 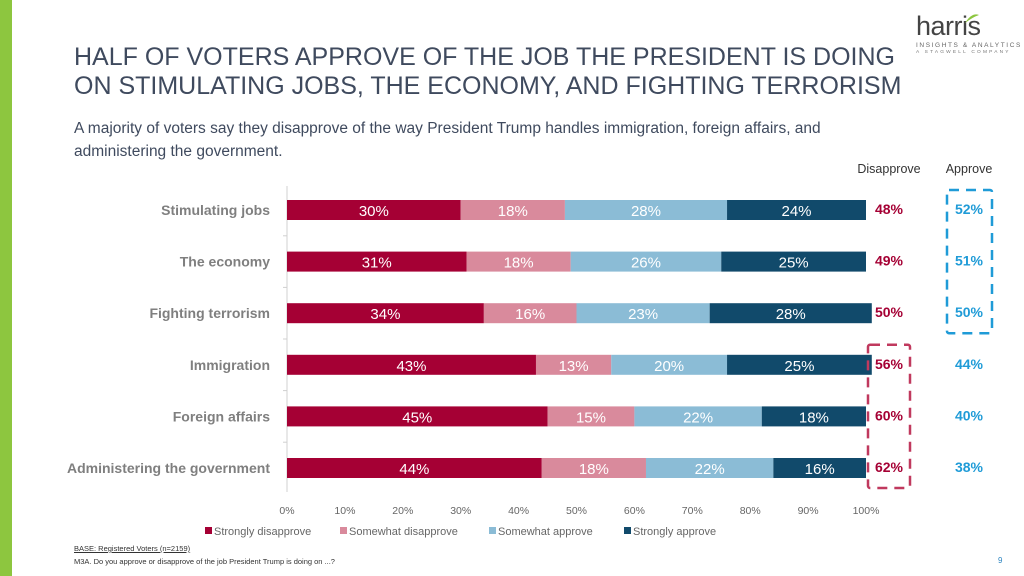 I want to click on bar-value-label: 13%, so click(x=574, y=366).